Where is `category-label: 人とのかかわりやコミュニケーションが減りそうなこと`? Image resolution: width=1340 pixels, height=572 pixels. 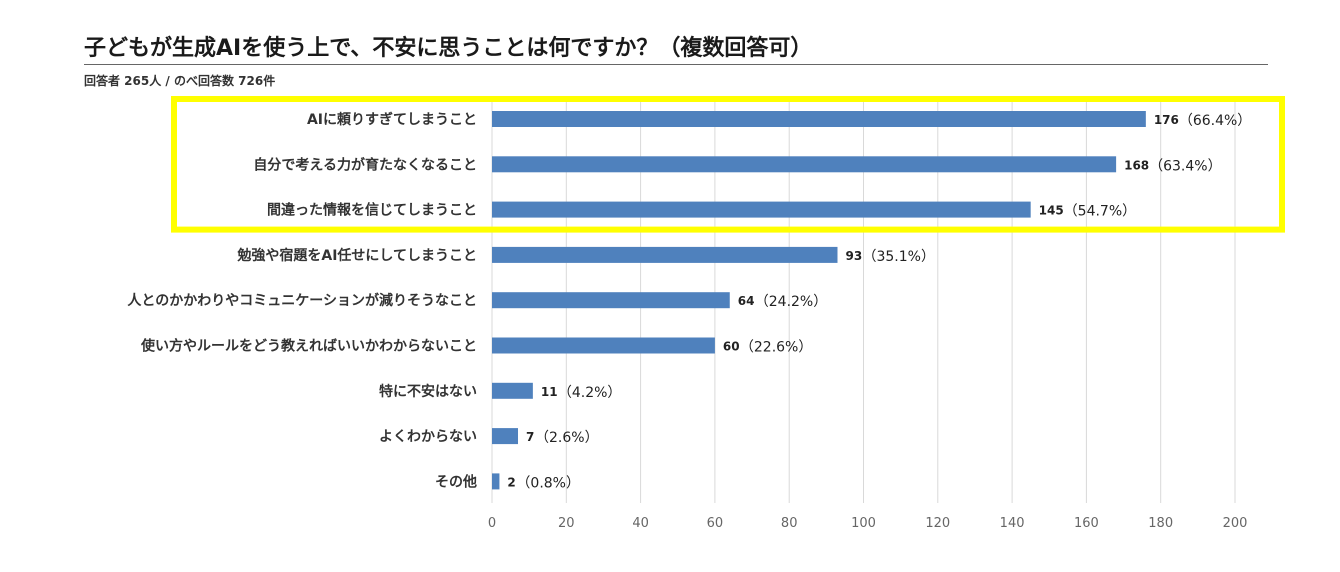 category-label: 人とのかかわりやコミュニケーションが減りそうなこと is located at coordinates (302, 300).